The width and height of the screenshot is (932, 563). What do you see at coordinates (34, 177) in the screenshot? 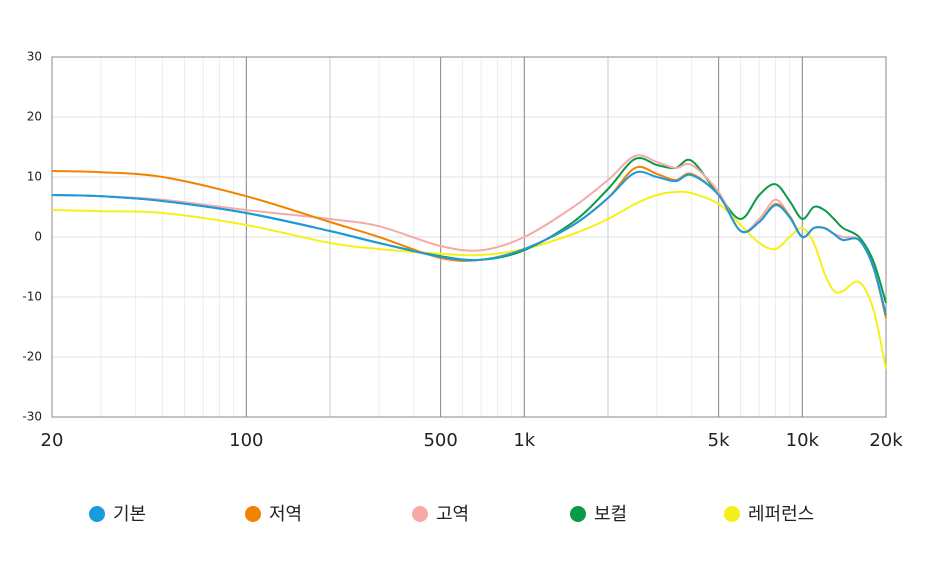
I see `y-tick-label: 10` at bounding box center [34, 177].